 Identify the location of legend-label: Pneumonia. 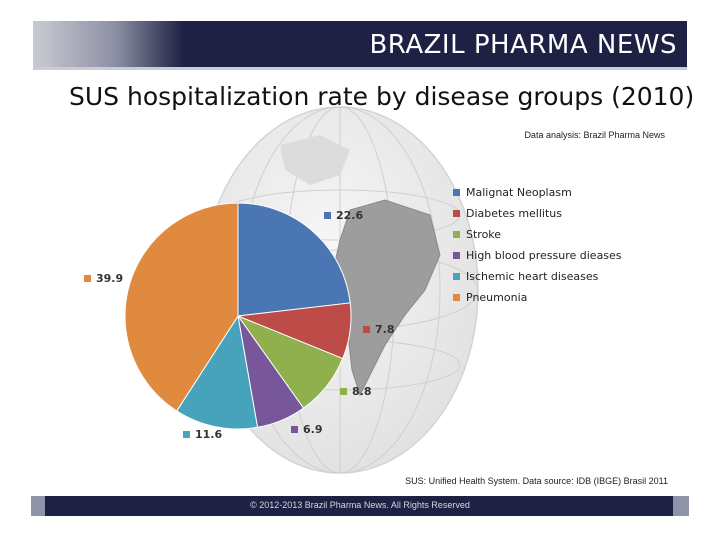
(497, 297).